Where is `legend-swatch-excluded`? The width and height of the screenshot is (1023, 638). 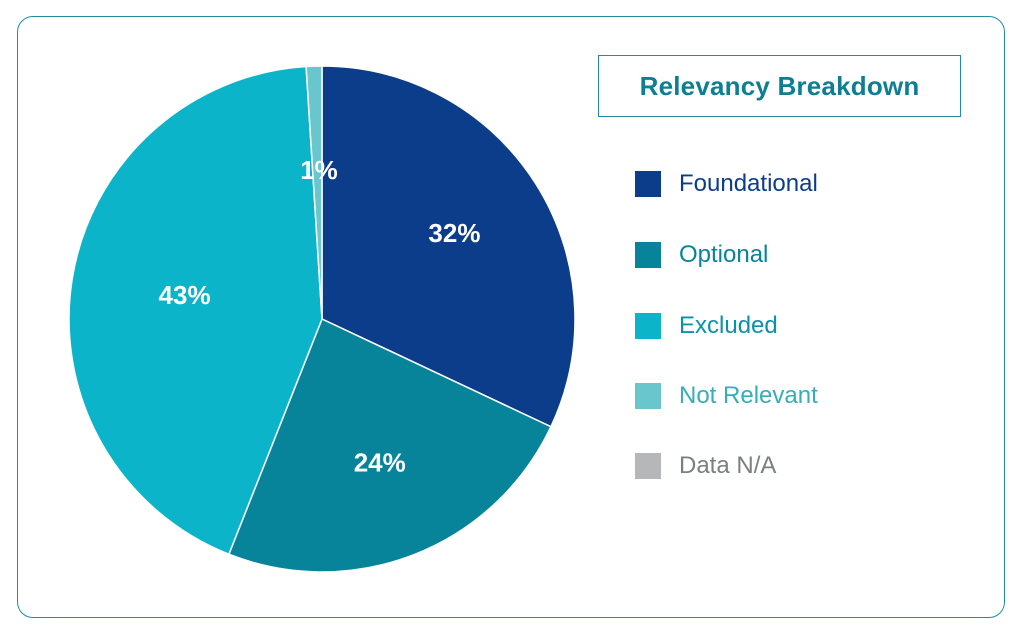
legend-swatch-excluded is located at coordinates (648, 326).